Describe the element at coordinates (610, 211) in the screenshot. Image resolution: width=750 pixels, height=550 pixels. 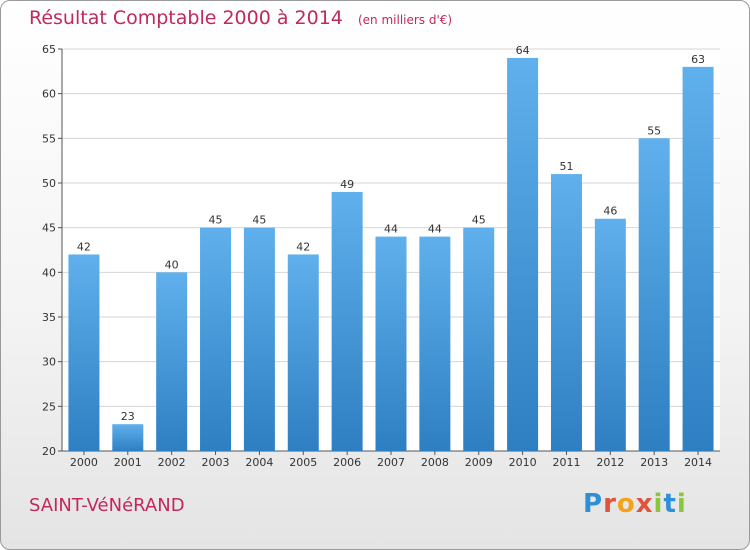
I see `data-label: 46` at that location.